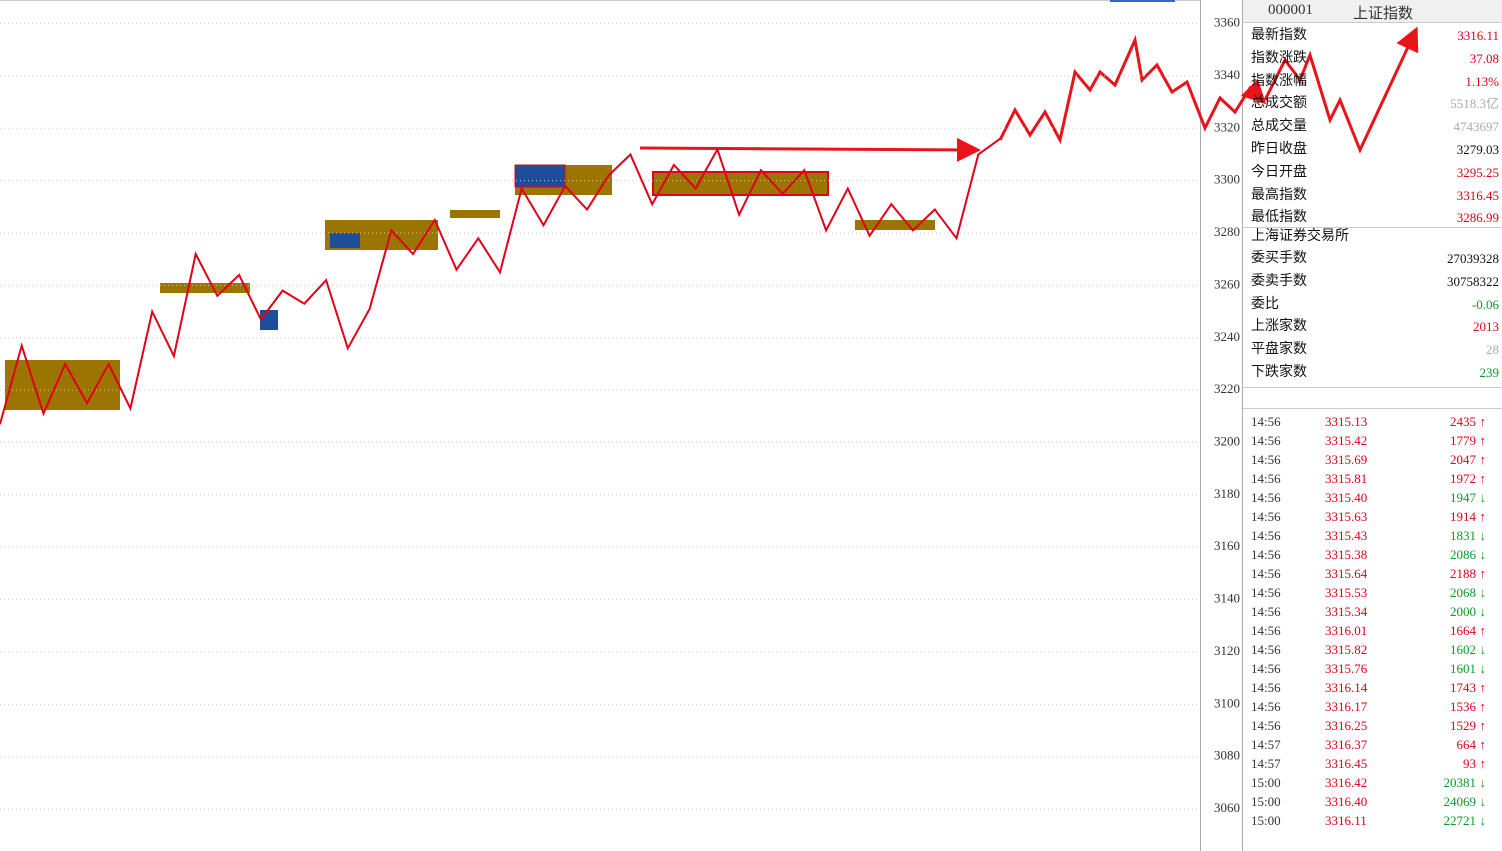 Image resolution: width=1502 pixels, height=851 pixels. Describe the element at coordinates (1376, 706) in the screenshot. I see `tick-row: 14:56 3316.17 1536 ↑` at that location.